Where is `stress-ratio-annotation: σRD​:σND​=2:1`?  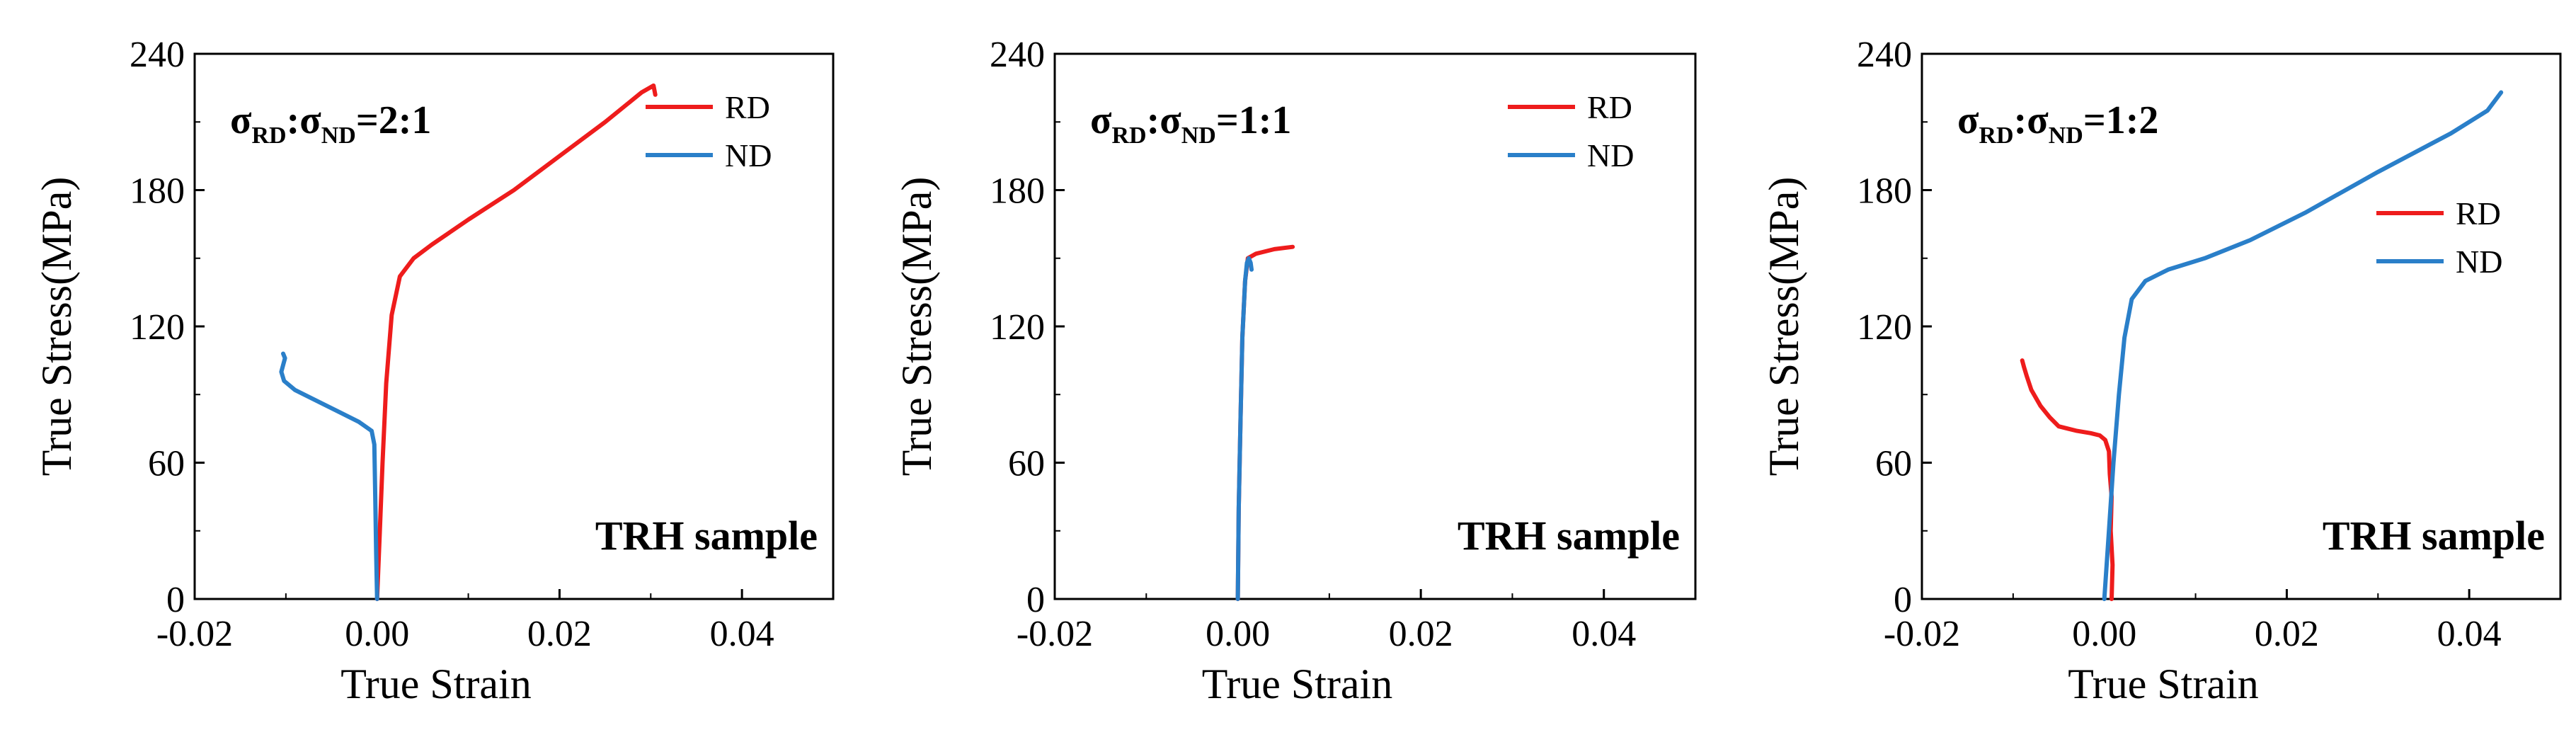 stress-ratio-annotation: σRD​:σND​=2:1 is located at coordinates (330, 123).